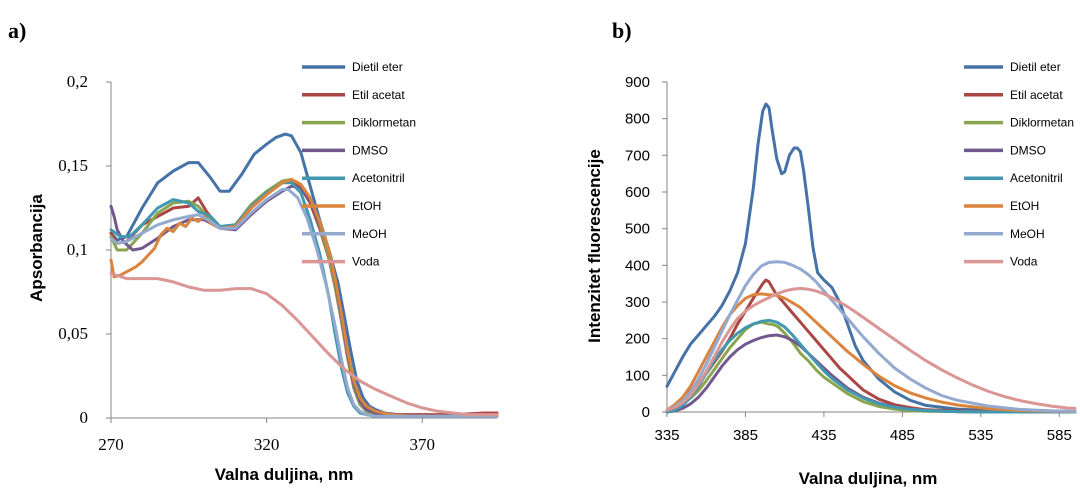 The height and width of the screenshot is (493, 1080). I want to click on panel-b-letter: b), so click(622, 30).